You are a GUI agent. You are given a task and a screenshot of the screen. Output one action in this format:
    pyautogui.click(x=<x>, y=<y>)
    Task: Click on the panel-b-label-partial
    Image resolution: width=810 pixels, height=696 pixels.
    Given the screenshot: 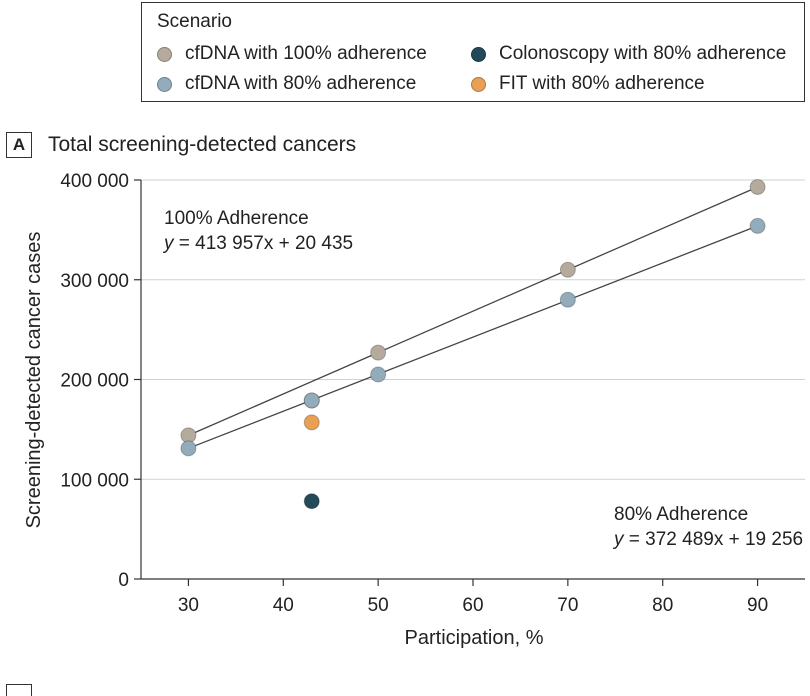 What is the action you would take?
    pyautogui.click(x=19, y=690)
    